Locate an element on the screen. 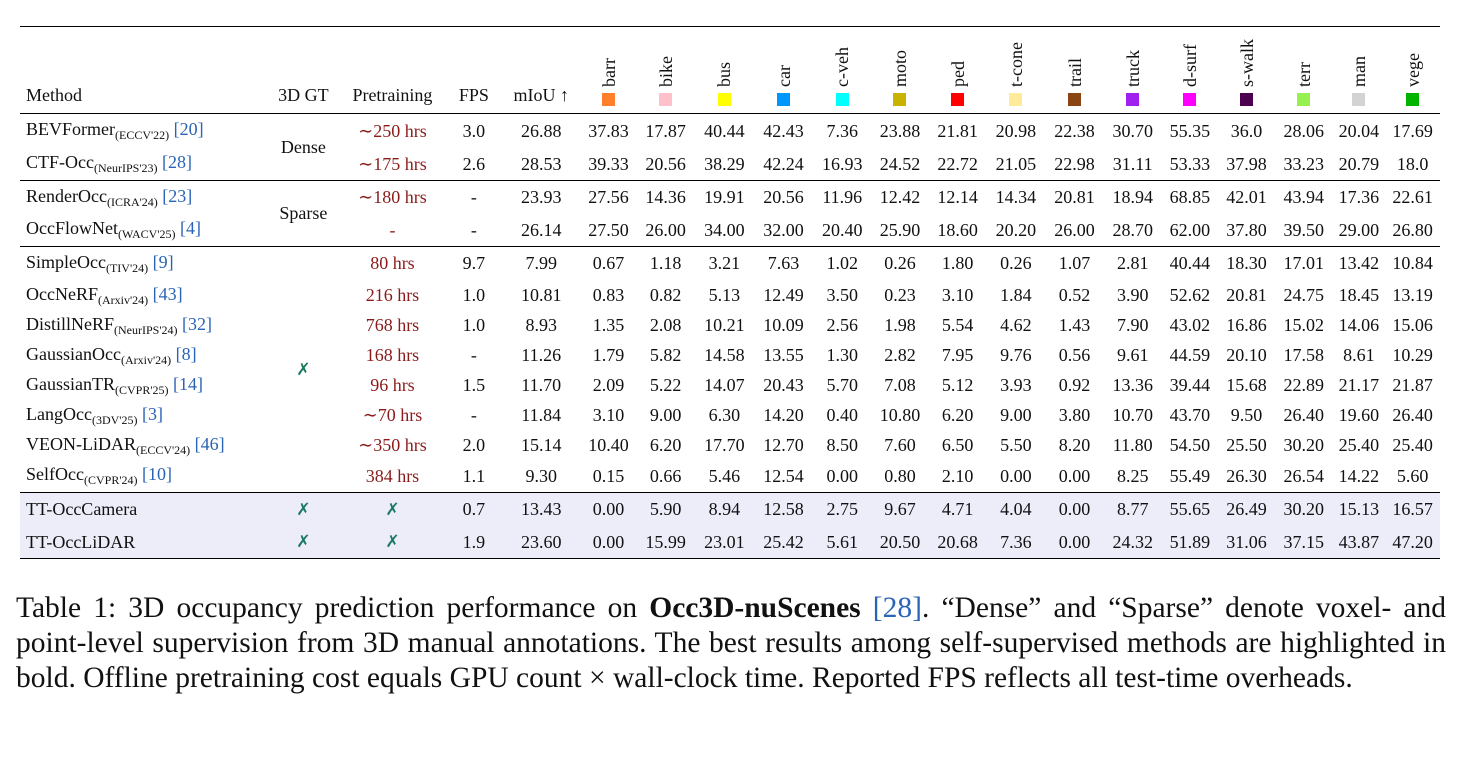  method-venue: (Arxiv'24) is located at coordinates (146, 359).